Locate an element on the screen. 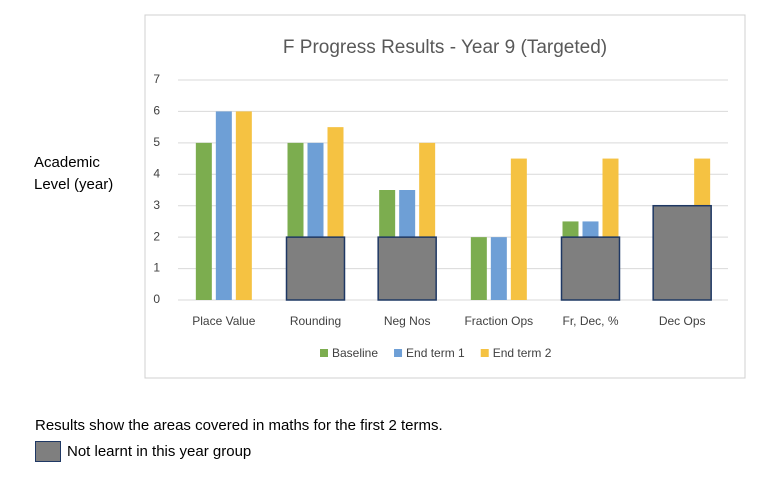  y-tick-label: 2 is located at coordinates (156, 236).